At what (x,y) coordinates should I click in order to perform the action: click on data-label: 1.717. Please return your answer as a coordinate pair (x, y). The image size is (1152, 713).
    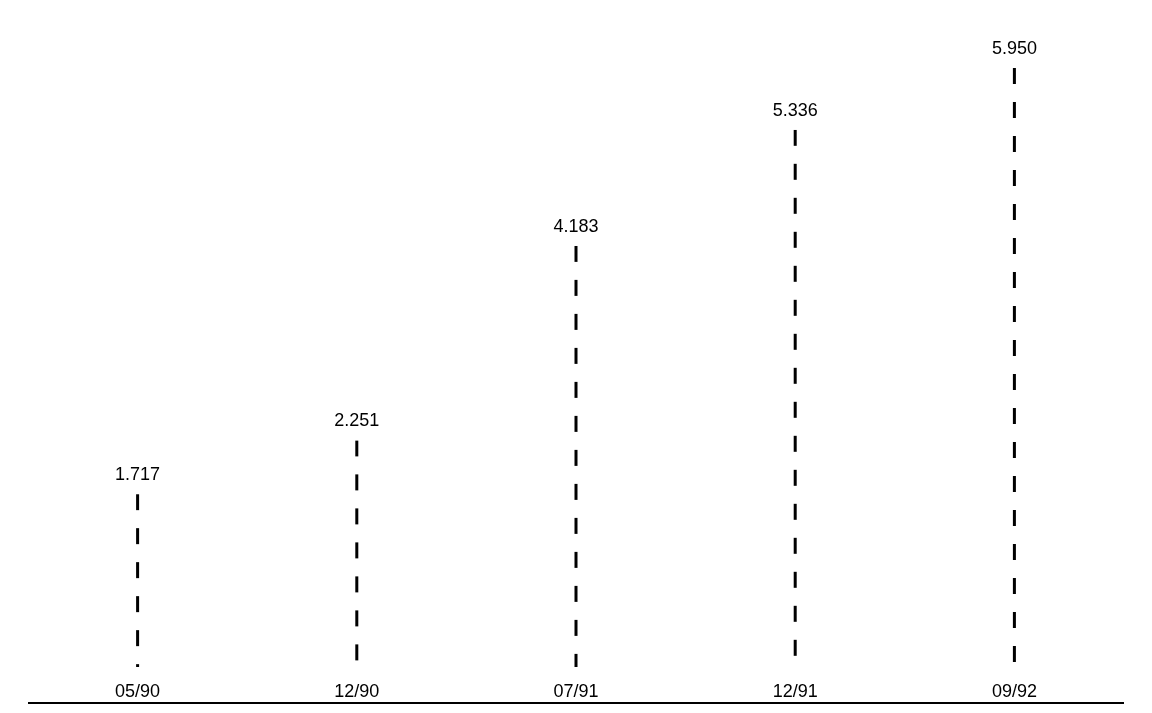
    Looking at the image, I should click on (138, 474).